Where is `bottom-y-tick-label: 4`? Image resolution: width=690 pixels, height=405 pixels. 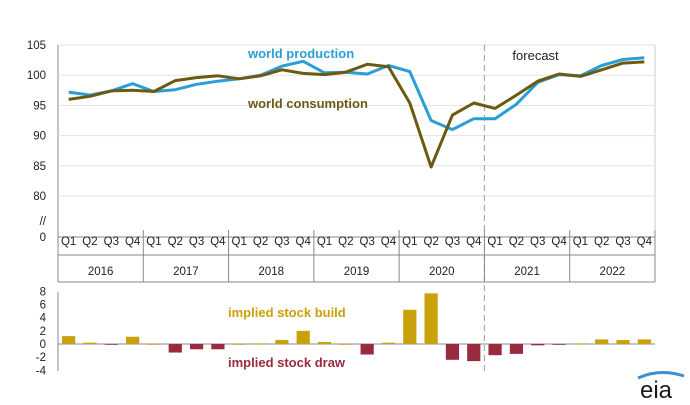 bottom-y-tick-label: 4 is located at coordinates (43, 319).